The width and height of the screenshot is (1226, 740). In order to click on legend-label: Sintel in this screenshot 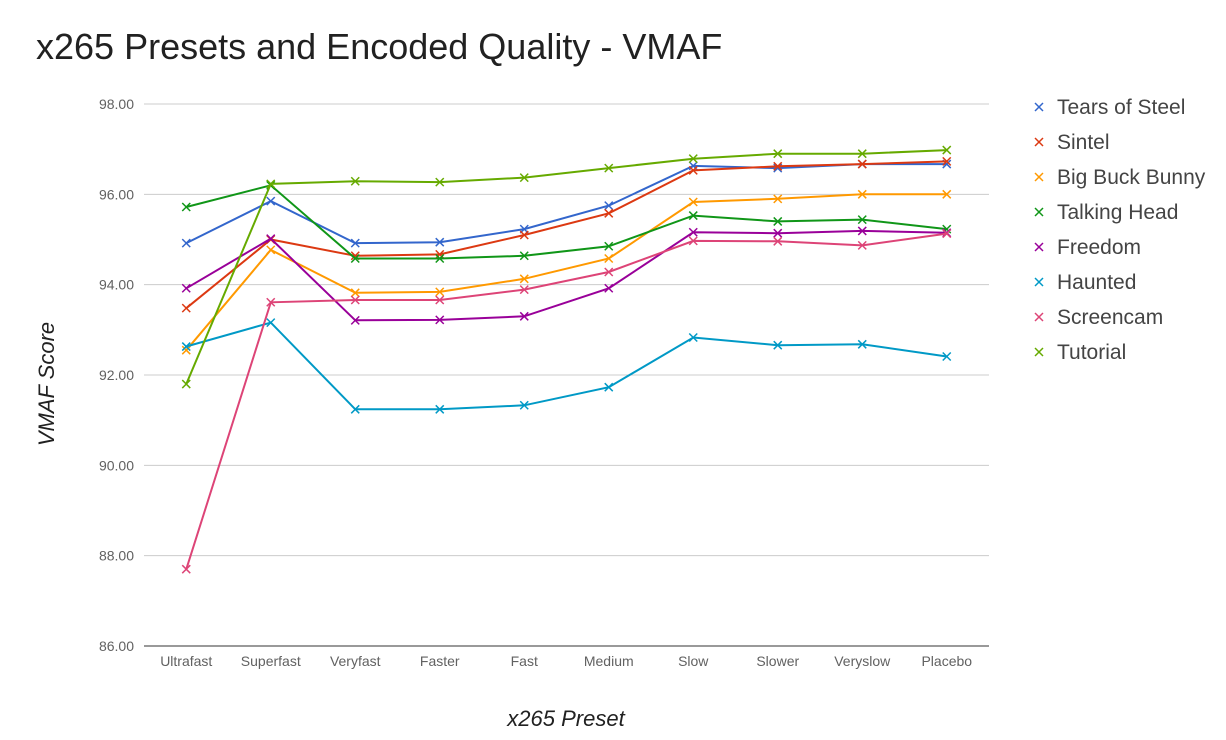, I will do `click(1083, 142)`.